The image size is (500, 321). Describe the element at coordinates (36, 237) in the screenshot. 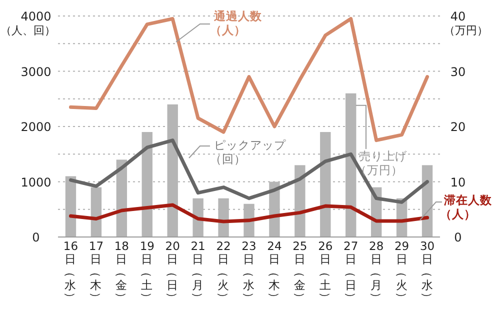

I see `y-tick-label: 0` at that location.